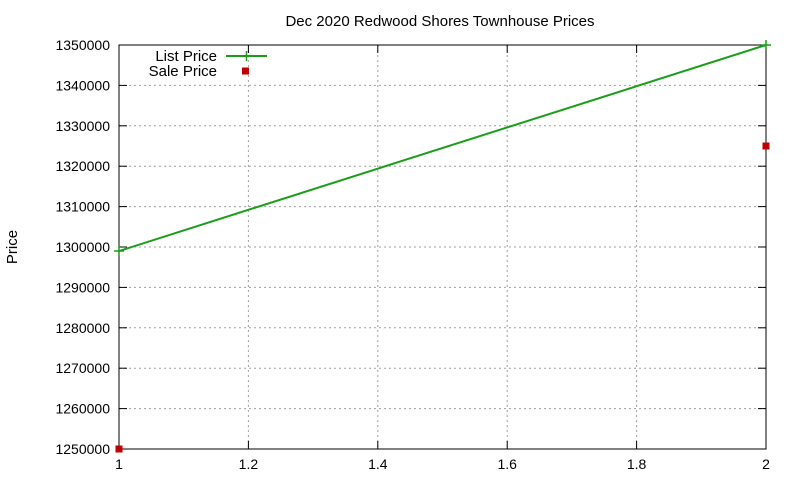 The width and height of the screenshot is (800, 480). Describe the element at coordinates (82, 368) in the screenshot. I see `y-tick-label: 1270000` at that location.